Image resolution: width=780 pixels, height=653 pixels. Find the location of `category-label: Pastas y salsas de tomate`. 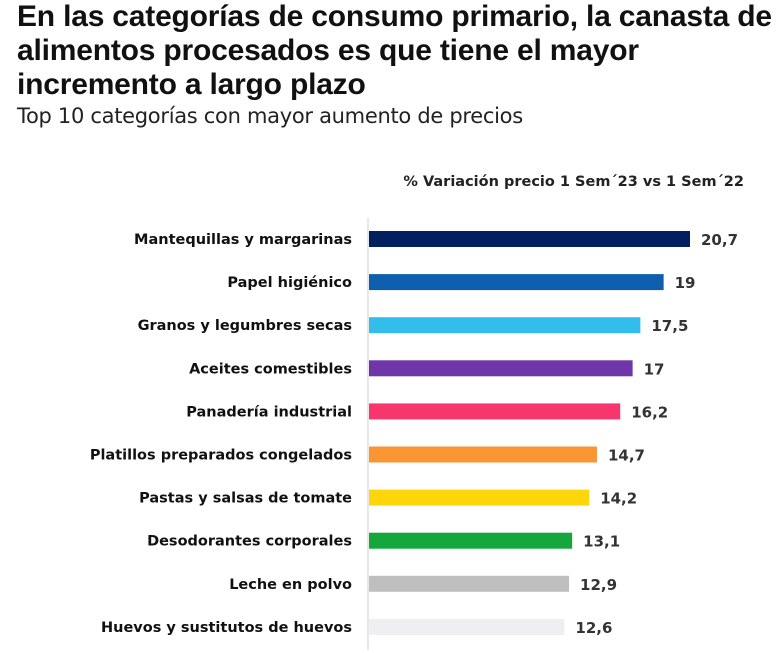

category-label: Pastas y salsas de tomate is located at coordinates (245, 499).